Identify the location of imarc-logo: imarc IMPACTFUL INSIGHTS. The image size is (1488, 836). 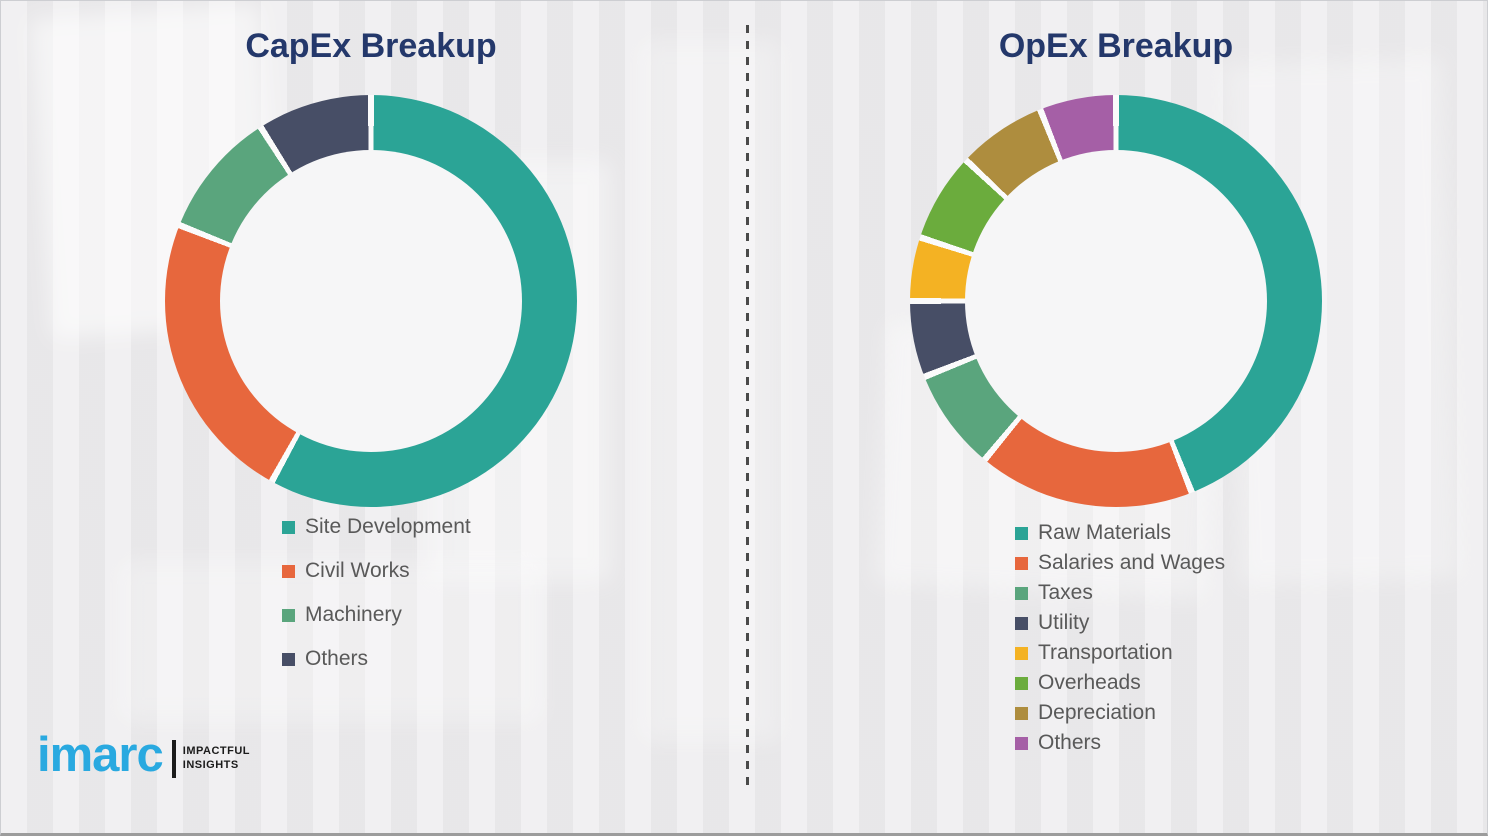
(143, 755).